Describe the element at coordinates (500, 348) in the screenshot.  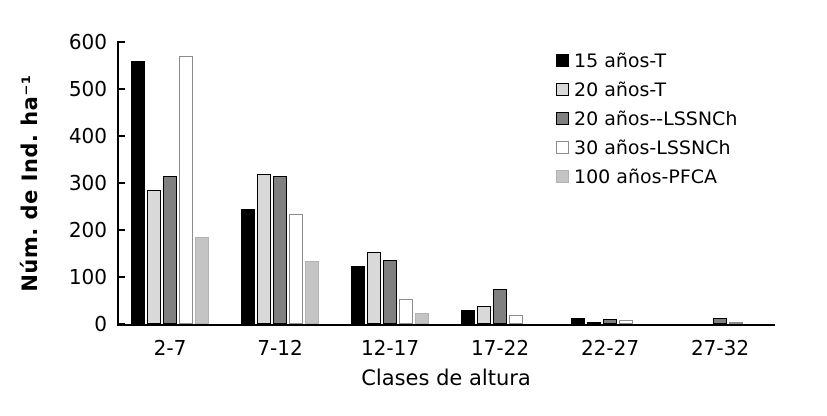
I see `x-tick-label-17-22: 17-22` at that location.